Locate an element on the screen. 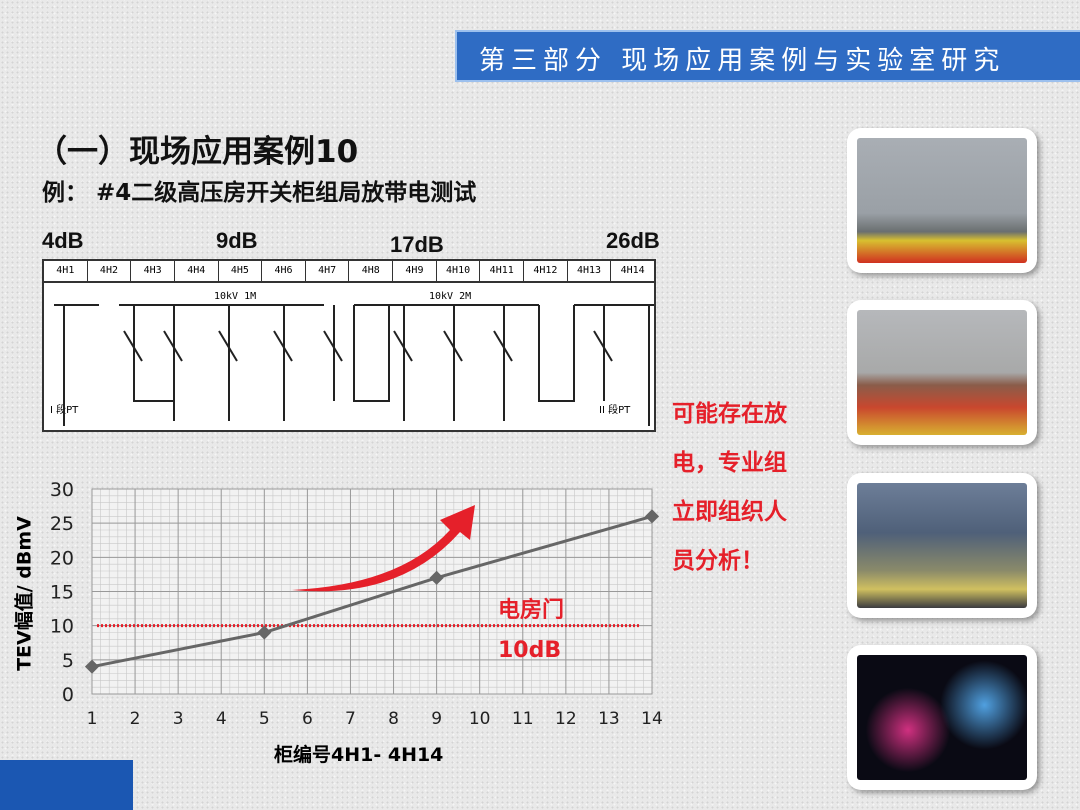 This screenshot has width=1080, height=810. bus-label: 10kV 1M is located at coordinates (235, 296).